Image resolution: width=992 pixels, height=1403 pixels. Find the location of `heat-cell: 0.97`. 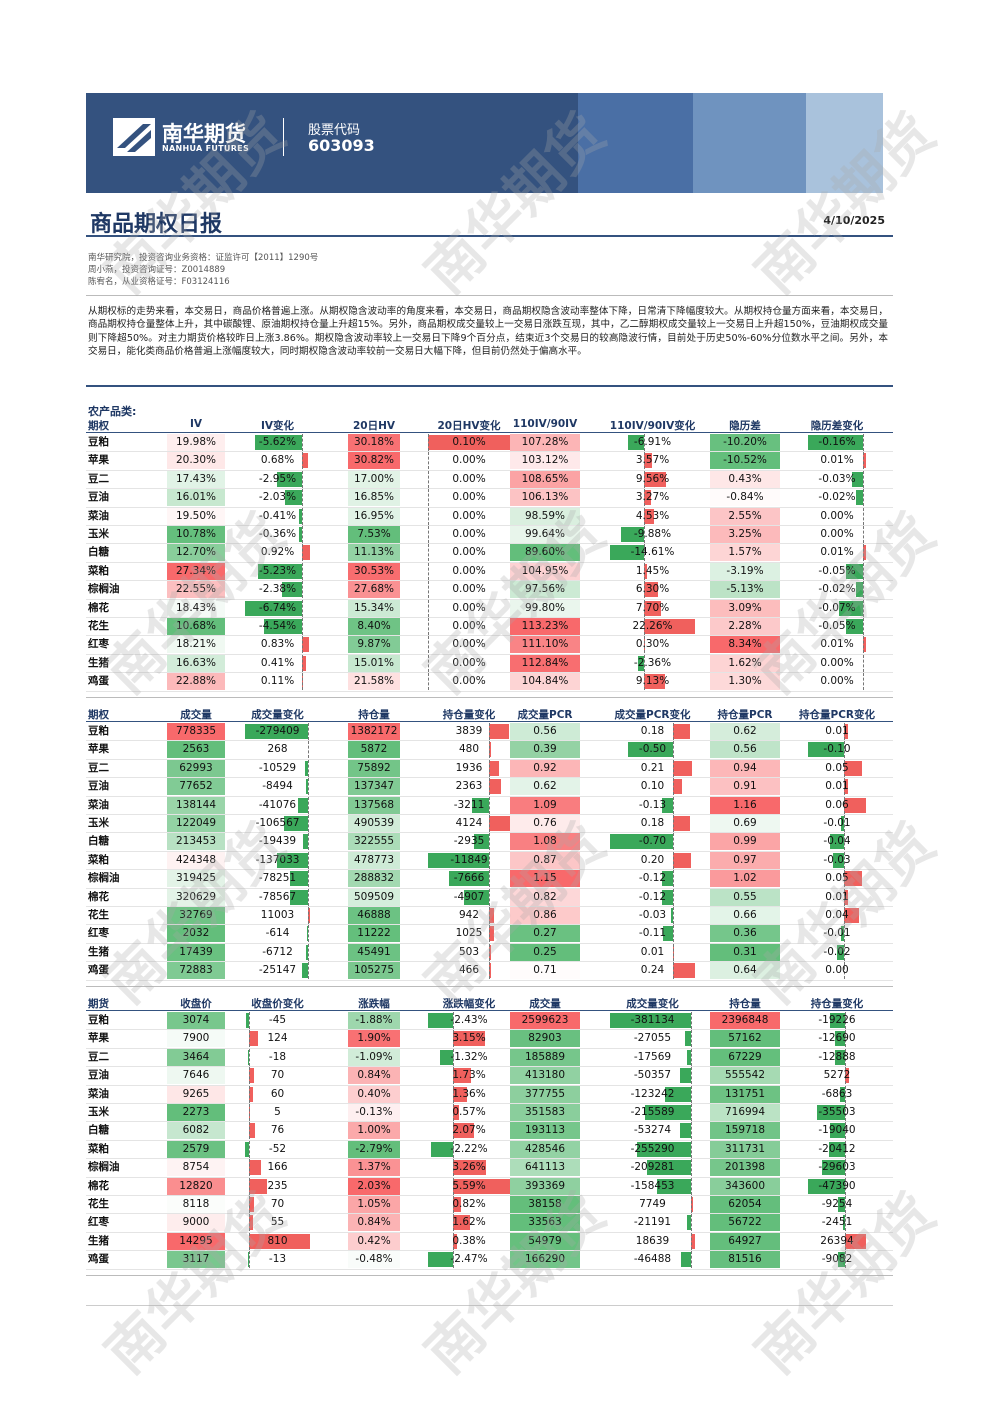

heat-cell: 0.97 is located at coordinates (745, 860).